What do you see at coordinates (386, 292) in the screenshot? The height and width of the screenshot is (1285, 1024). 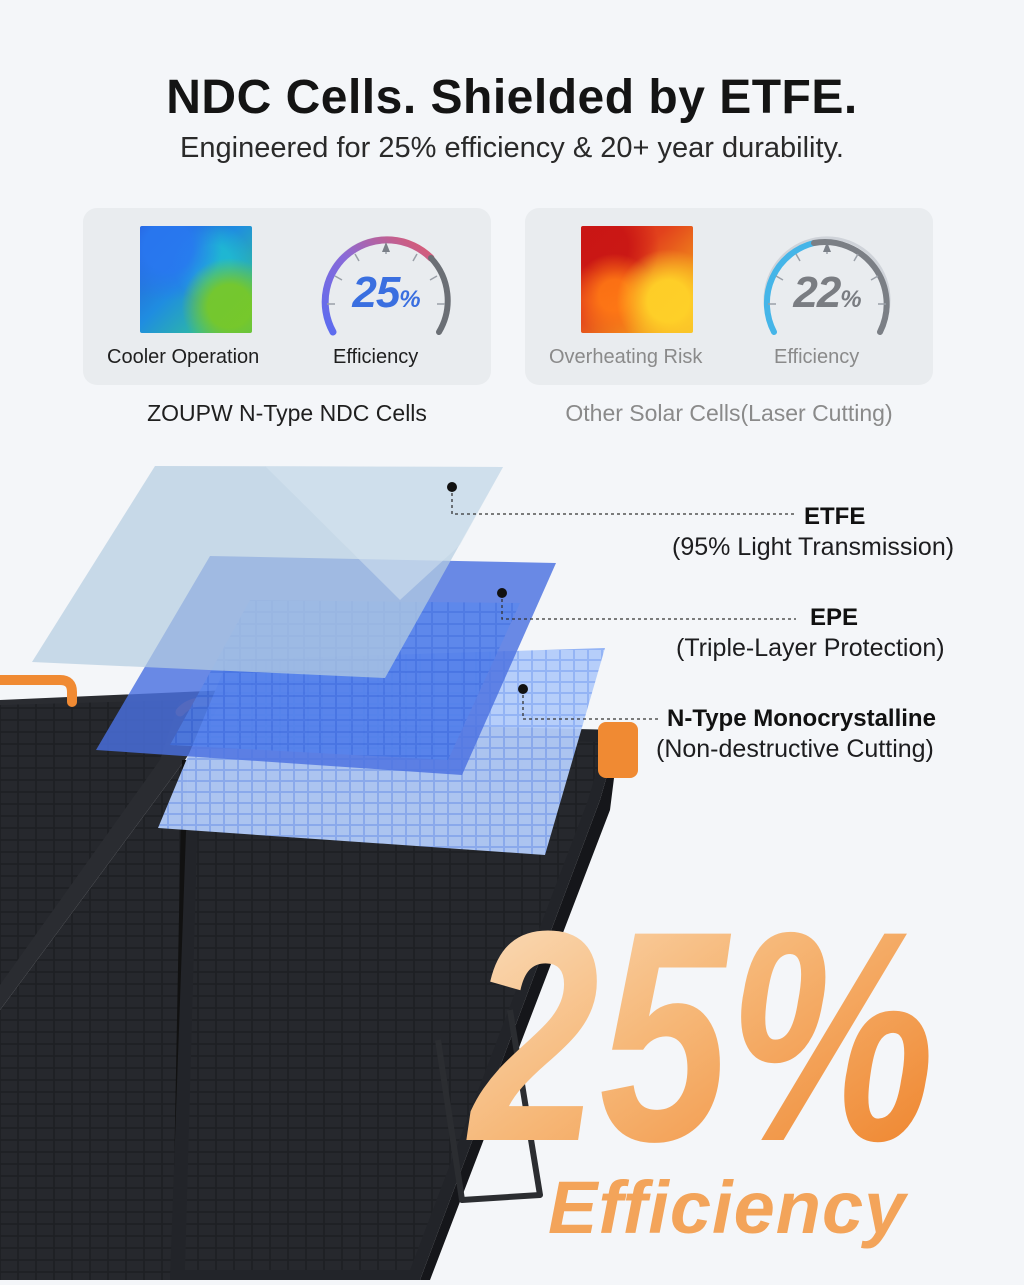 I see `gauge-value: 25%` at bounding box center [386, 292].